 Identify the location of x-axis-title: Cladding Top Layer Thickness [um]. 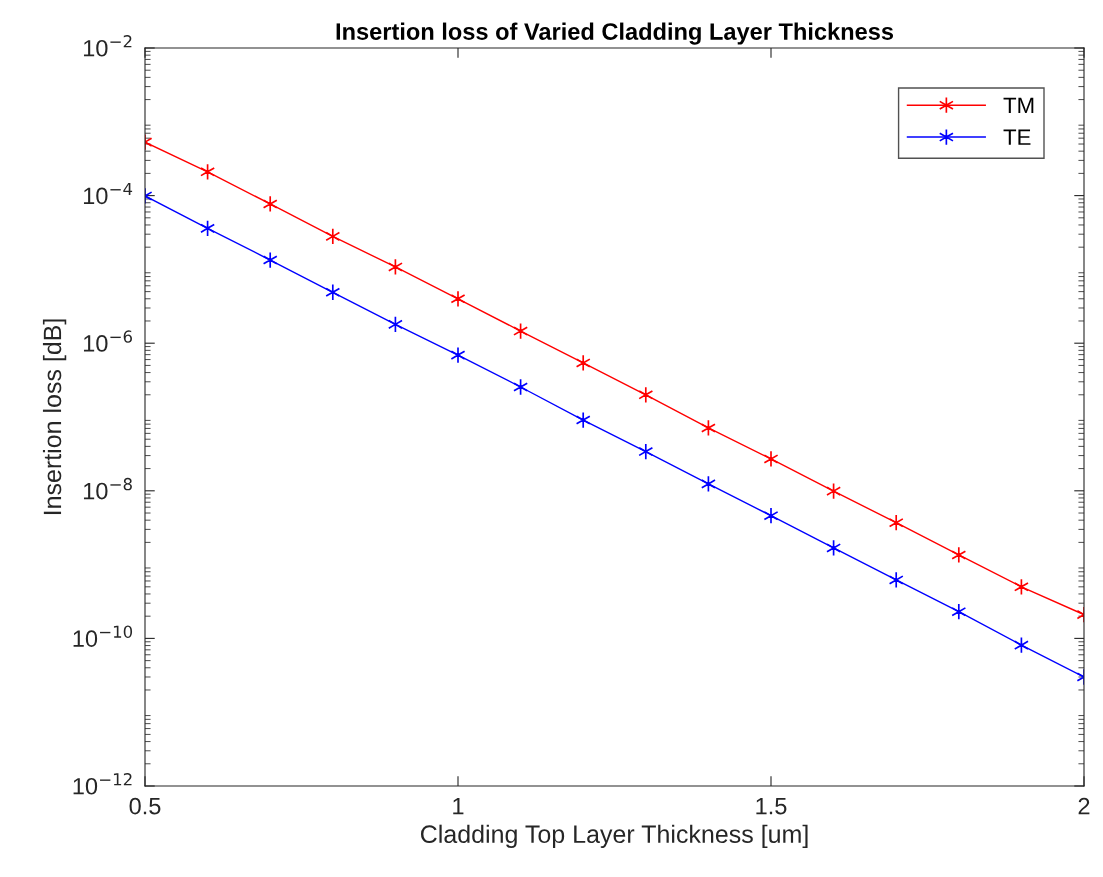
(614, 836).